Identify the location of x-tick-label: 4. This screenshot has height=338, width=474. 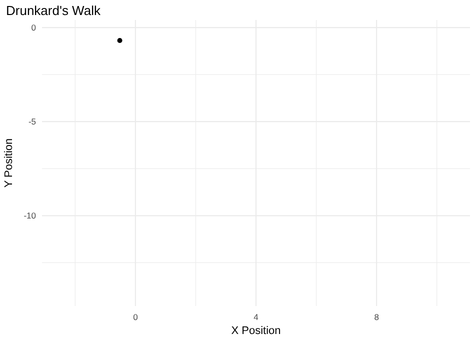
(256, 317).